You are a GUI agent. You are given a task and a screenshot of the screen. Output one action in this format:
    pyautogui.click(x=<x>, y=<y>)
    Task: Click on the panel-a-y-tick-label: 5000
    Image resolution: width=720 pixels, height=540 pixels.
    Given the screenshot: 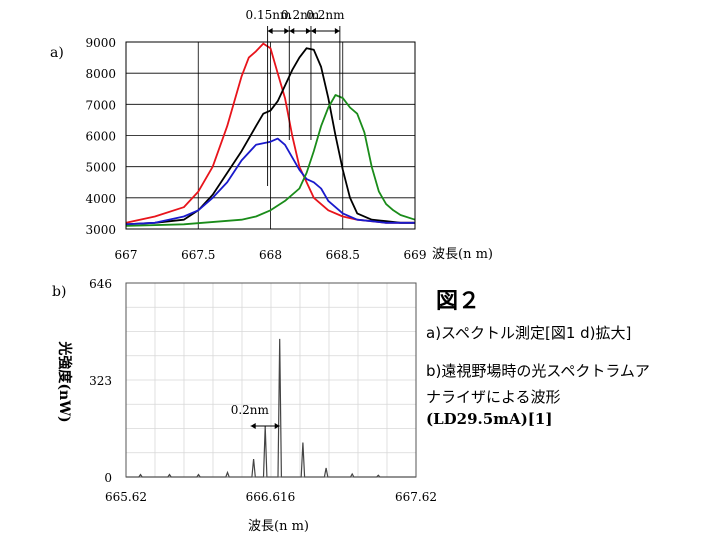 What is the action you would take?
    pyautogui.click(x=100, y=168)
    